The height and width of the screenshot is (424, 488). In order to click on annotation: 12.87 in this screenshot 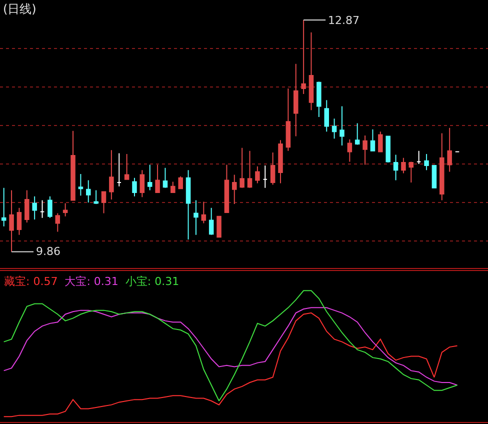, I will do `click(344, 20)`.